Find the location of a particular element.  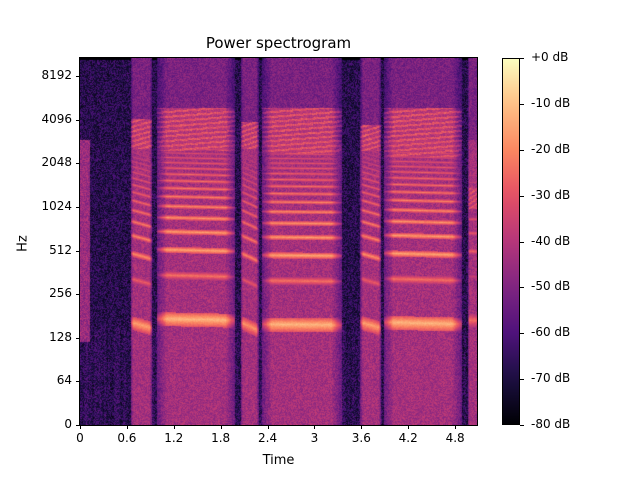

y-tick-label: 0 is located at coordinates (68, 424).